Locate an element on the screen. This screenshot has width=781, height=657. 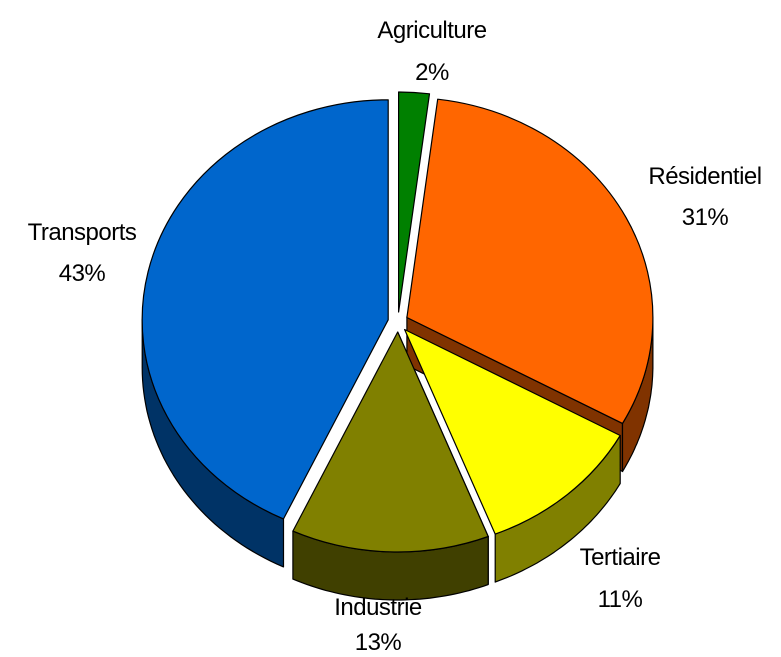
label-tertiaire: Tertiaire 11% is located at coordinates (621, 578).